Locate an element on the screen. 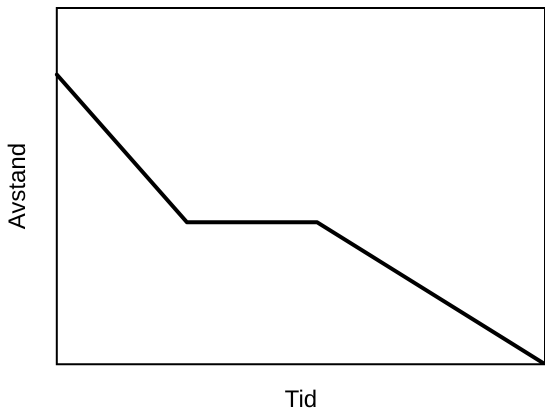 Image resolution: width=545 pixels, height=419 pixels. x-axis-title: Tid is located at coordinates (301, 400).